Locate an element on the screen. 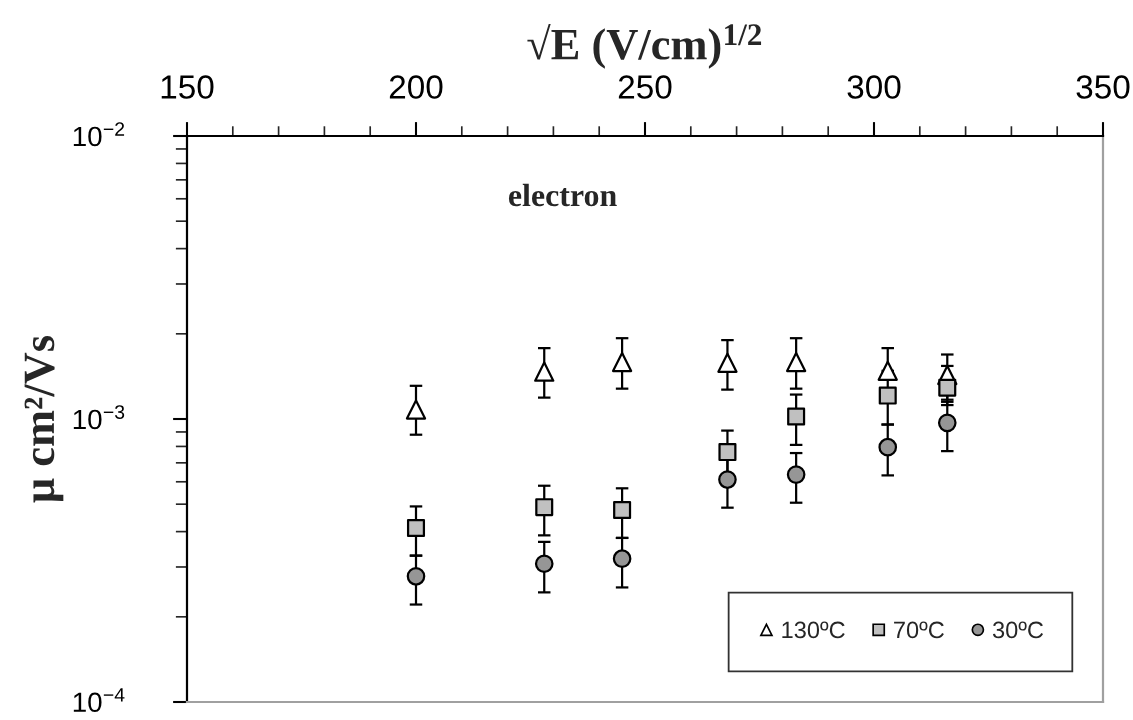  x-axis-title: √E (V/cm)$^{1/2}$ is located at coordinates (644, 46).